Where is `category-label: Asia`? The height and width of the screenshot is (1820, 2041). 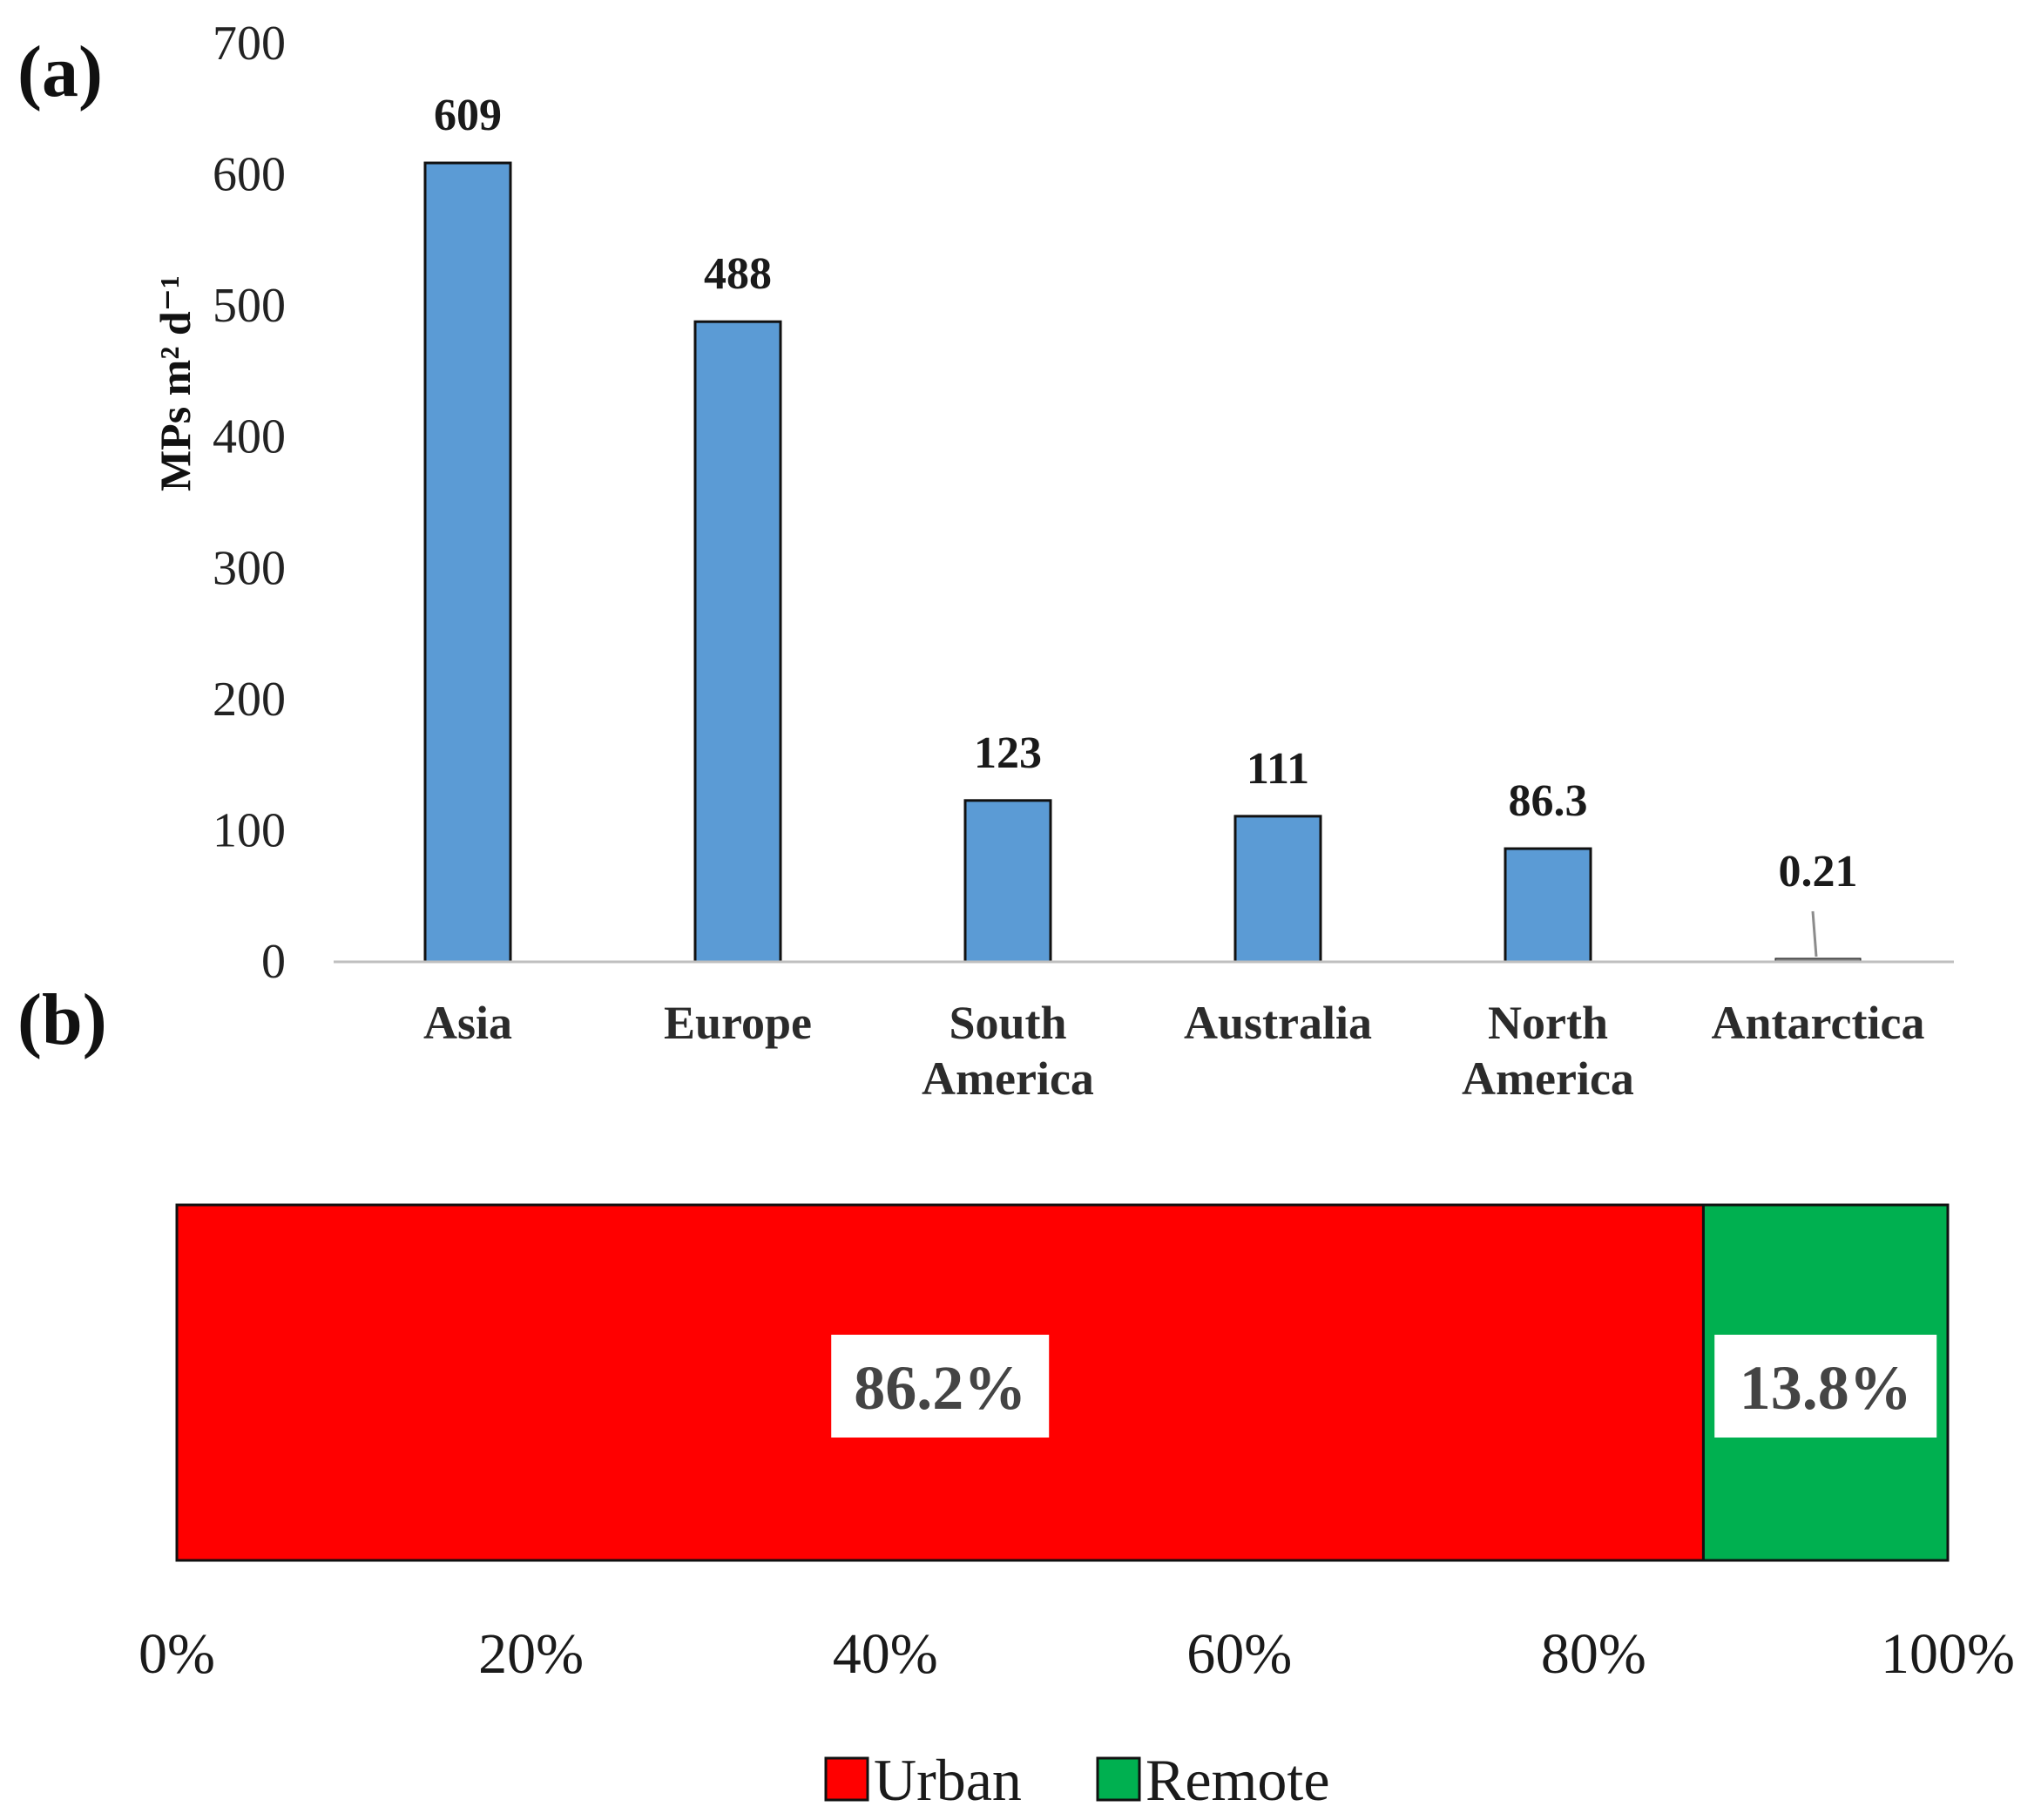 category-label: Asia is located at coordinates (468, 1023).